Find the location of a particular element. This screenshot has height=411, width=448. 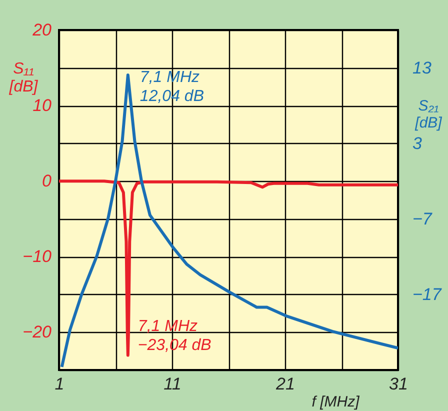

y-tick-label: 20 is located at coordinates (42, 30).